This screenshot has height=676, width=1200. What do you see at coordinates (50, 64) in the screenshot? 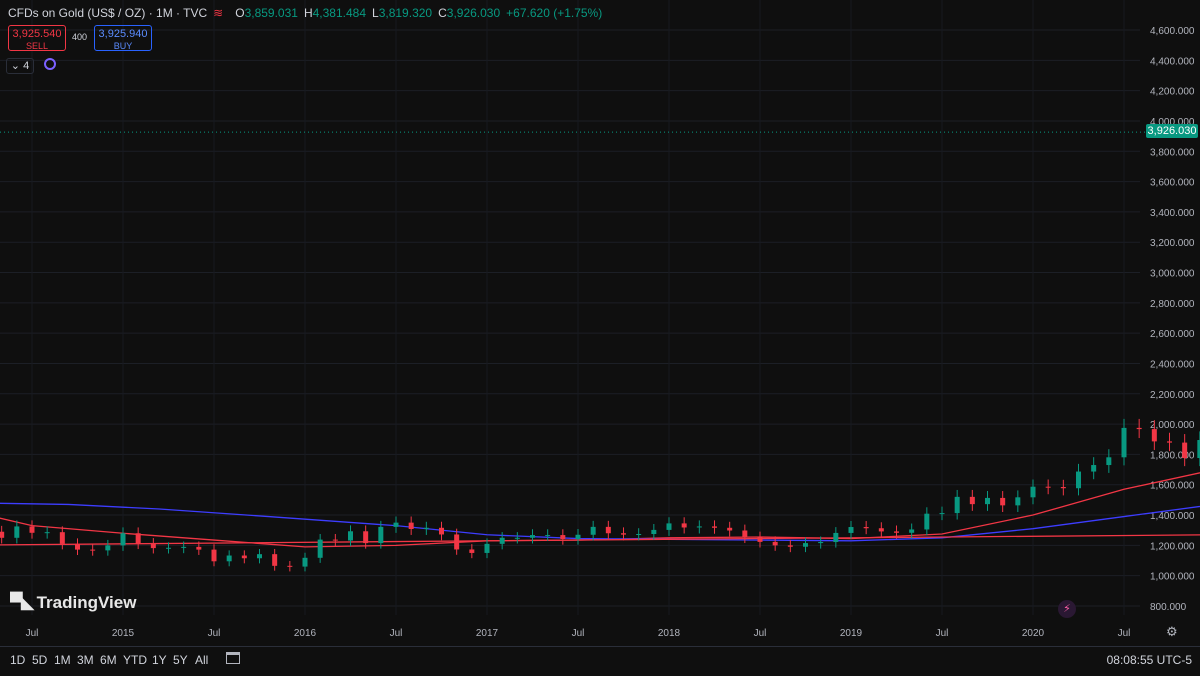
I see `refresh-icon` at bounding box center [50, 64].